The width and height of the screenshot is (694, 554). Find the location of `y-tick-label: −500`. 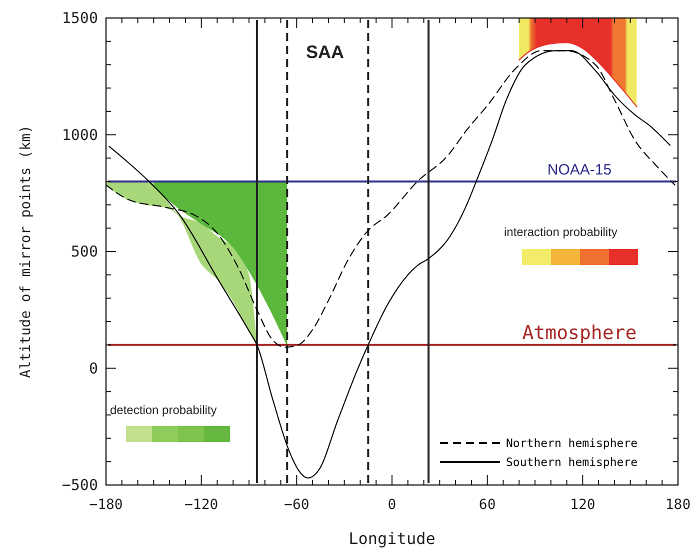

y-tick-label: −500 is located at coordinates (80, 485).